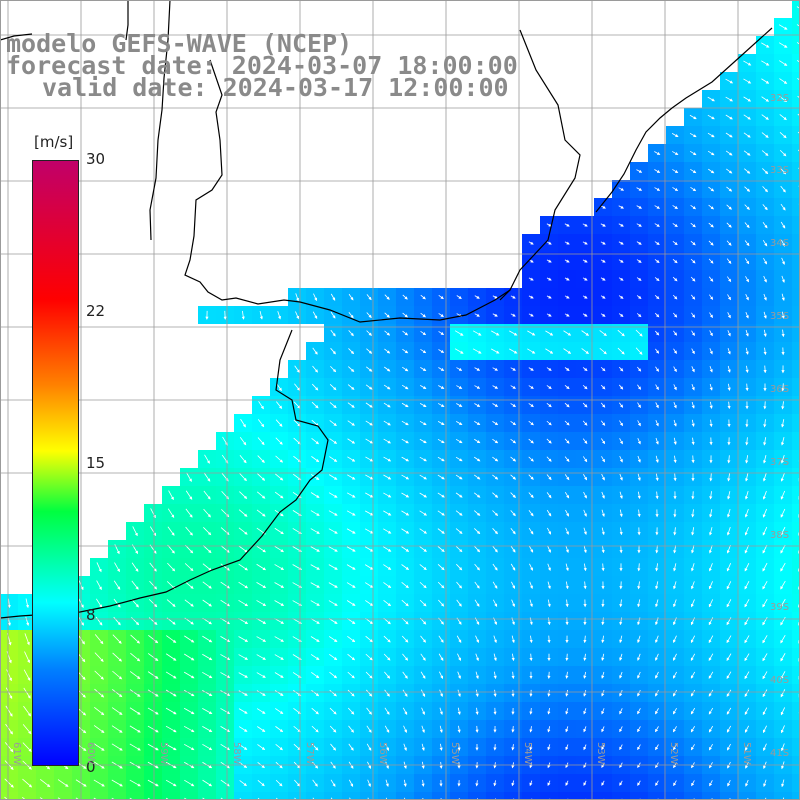 The image size is (800, 800). I want to click on lat-label: 38S, so click(780, 535).